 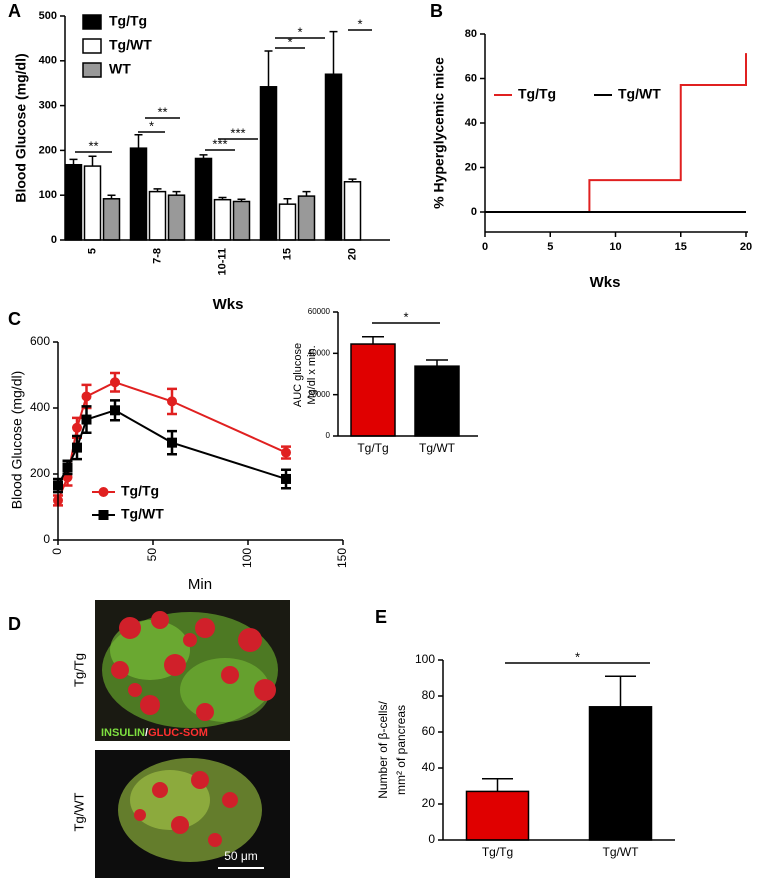 I want to click on y-axis-label: mm² of pancreas, so click(x=401, y=750).